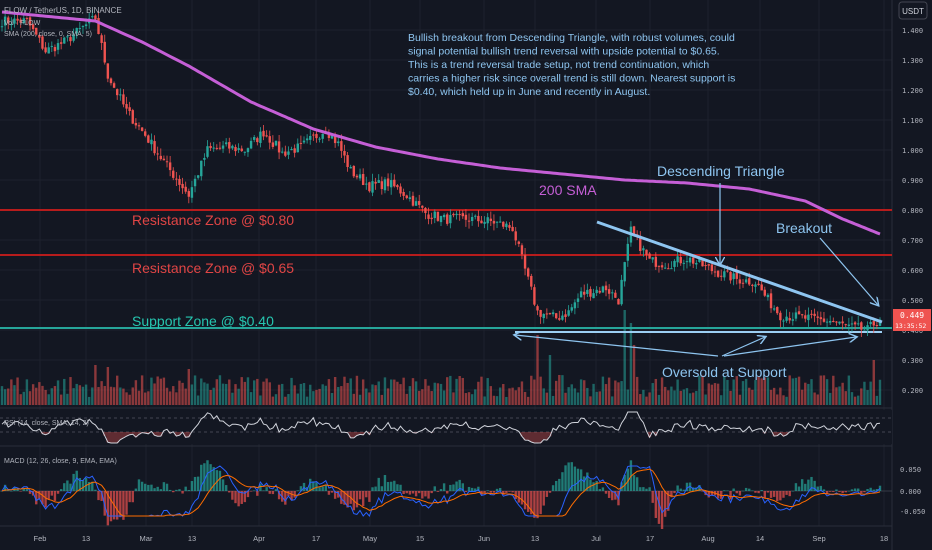 The height and width of the screenshot is (550, 932). What do you see at coordinates (912, 512) in the screenshot?
I see `macd-tick: -0.050` at bounding box center [912, 512].